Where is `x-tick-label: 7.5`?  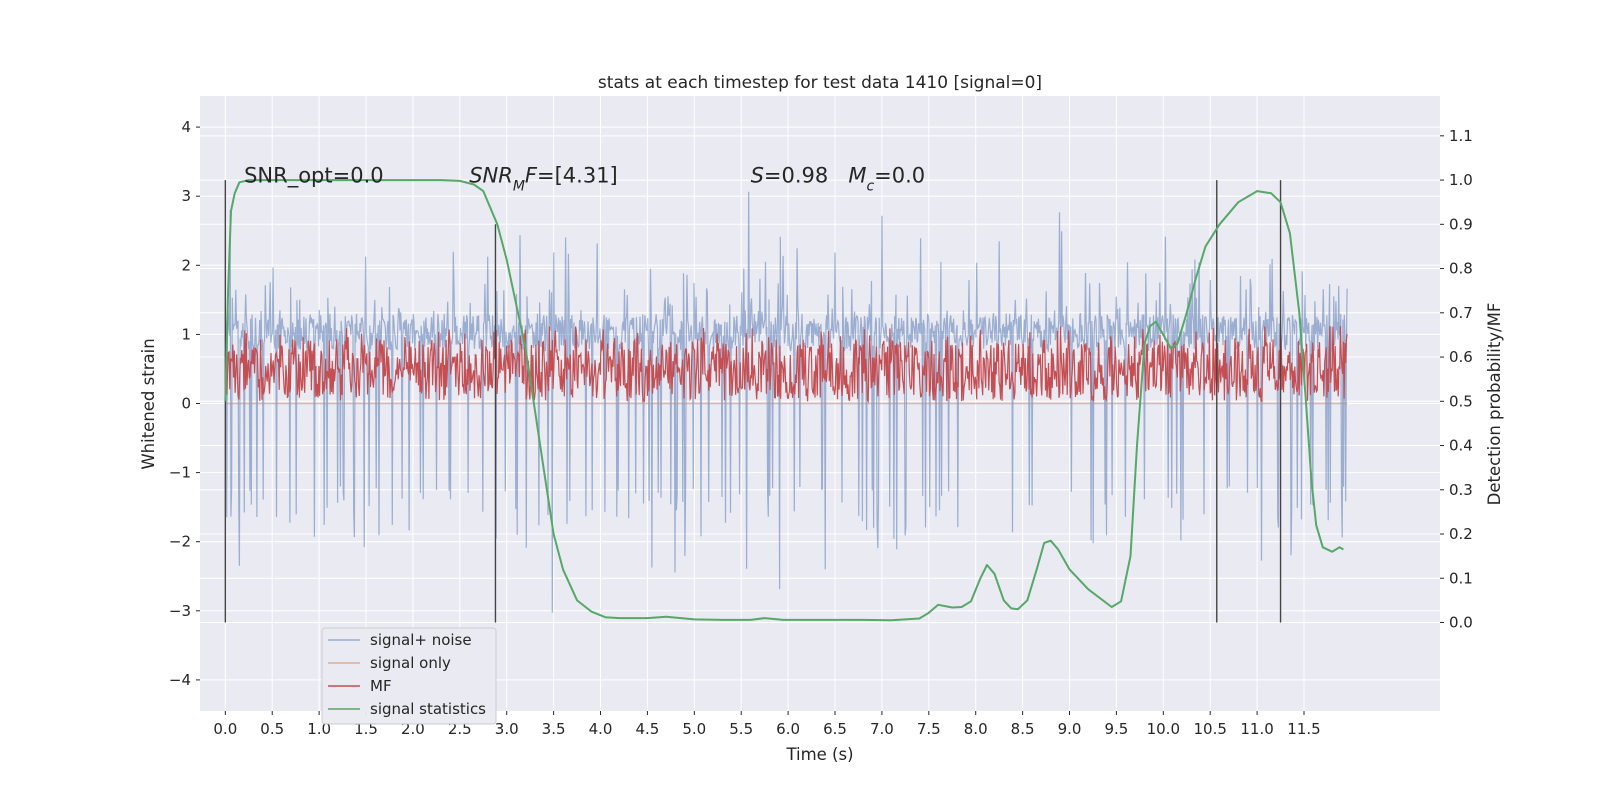
x-tick-label: 7.5 is located at coordinates (929, 729).